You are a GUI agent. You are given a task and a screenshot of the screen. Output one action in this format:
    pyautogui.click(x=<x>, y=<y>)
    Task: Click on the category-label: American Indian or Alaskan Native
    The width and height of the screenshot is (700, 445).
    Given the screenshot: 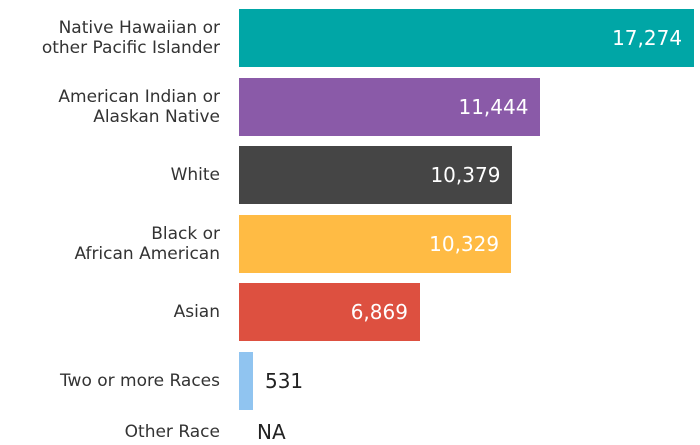 What is the action you would take?
    pyautogui.click(x=139, y=106)
    